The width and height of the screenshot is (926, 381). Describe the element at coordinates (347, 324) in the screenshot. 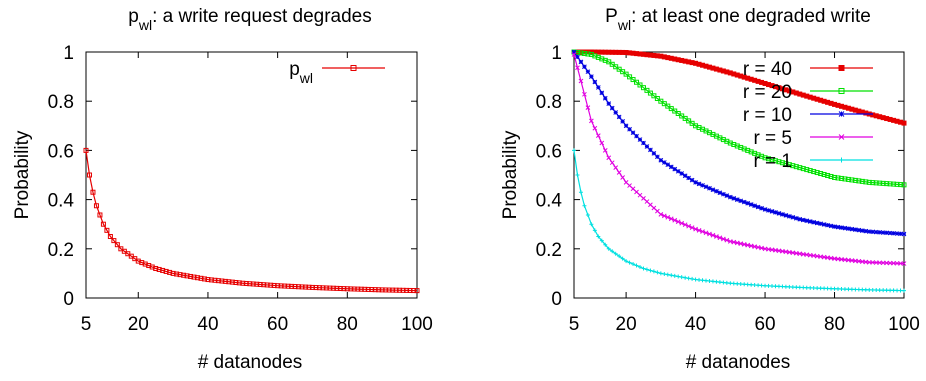

I see `x-tick-label: 80` at that location.